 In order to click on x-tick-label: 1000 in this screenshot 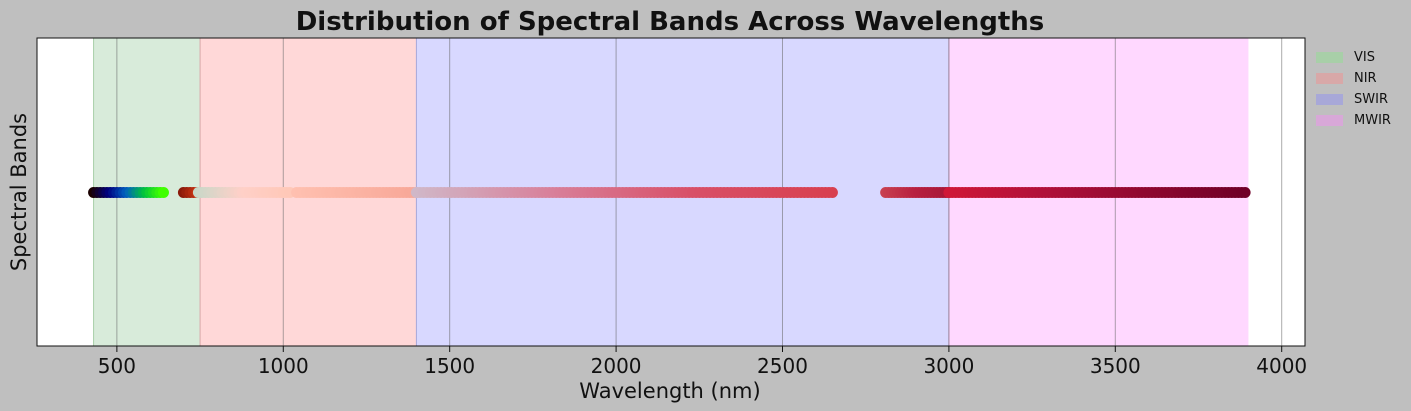, I will do `click(283, 366)`.